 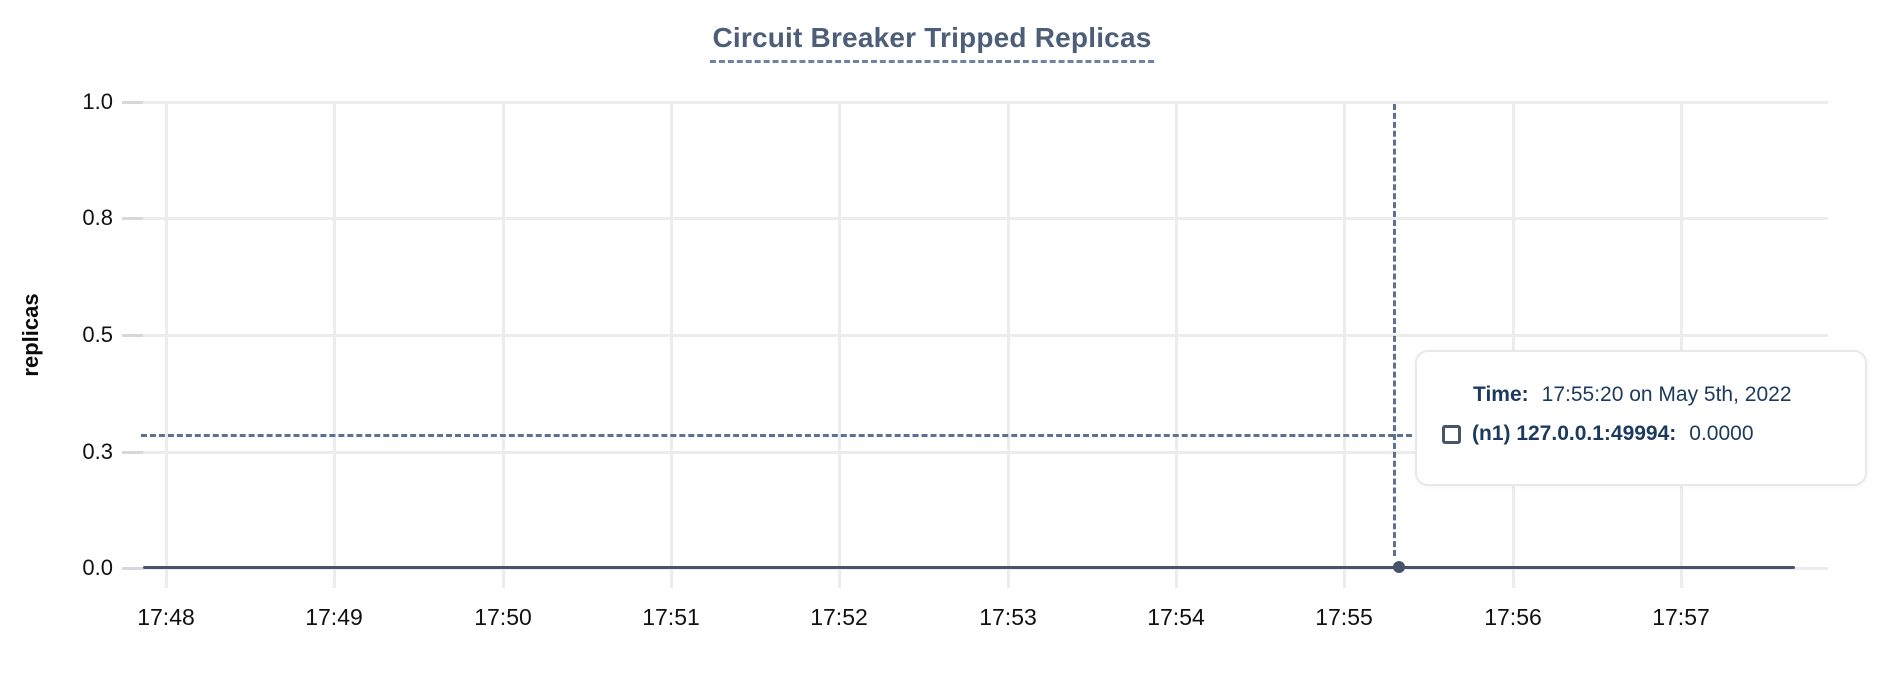 What do you see at coordinates (166, 617) in the screenshot?
I see `x-tick-label: 17:48` at bounding box center [166, 617].